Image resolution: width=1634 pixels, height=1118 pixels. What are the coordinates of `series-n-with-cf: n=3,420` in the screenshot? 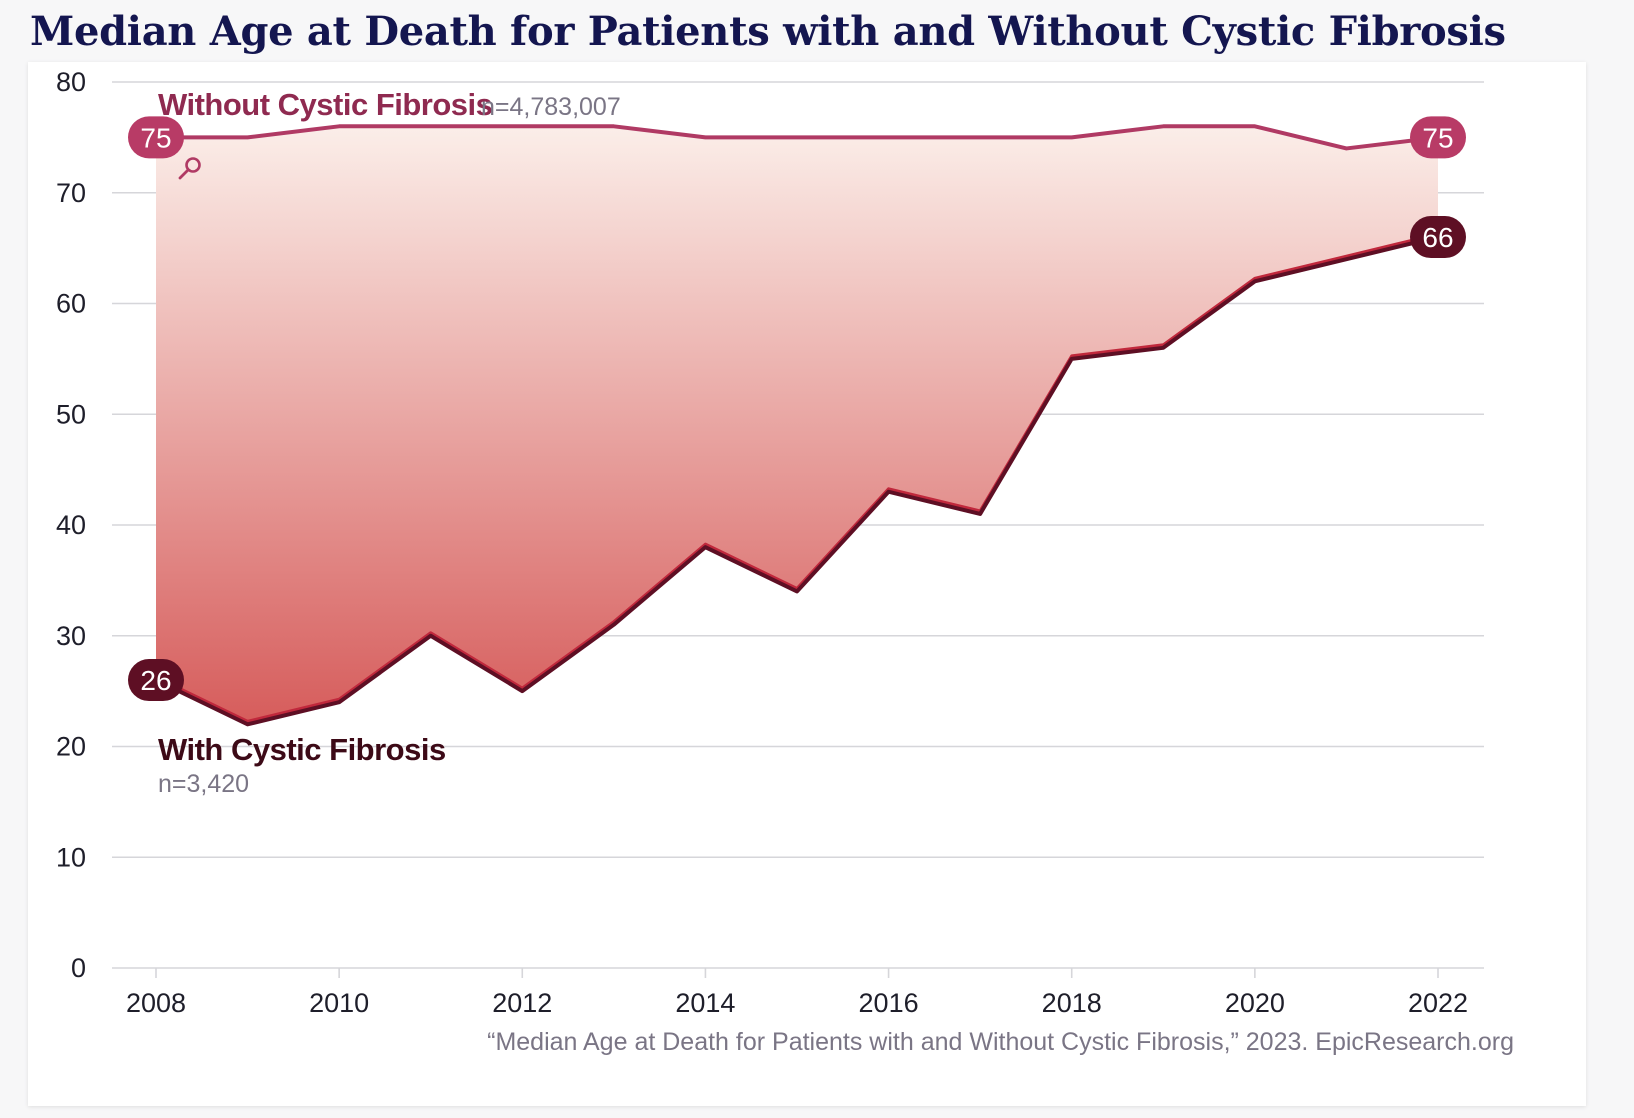 It's located at (203, 784).